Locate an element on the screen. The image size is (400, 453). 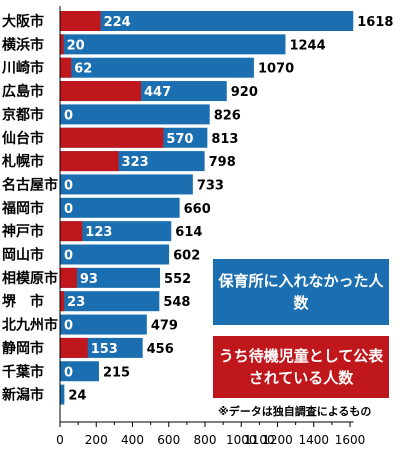
x-tick-label: 200 is located at coordinates (96, 440).